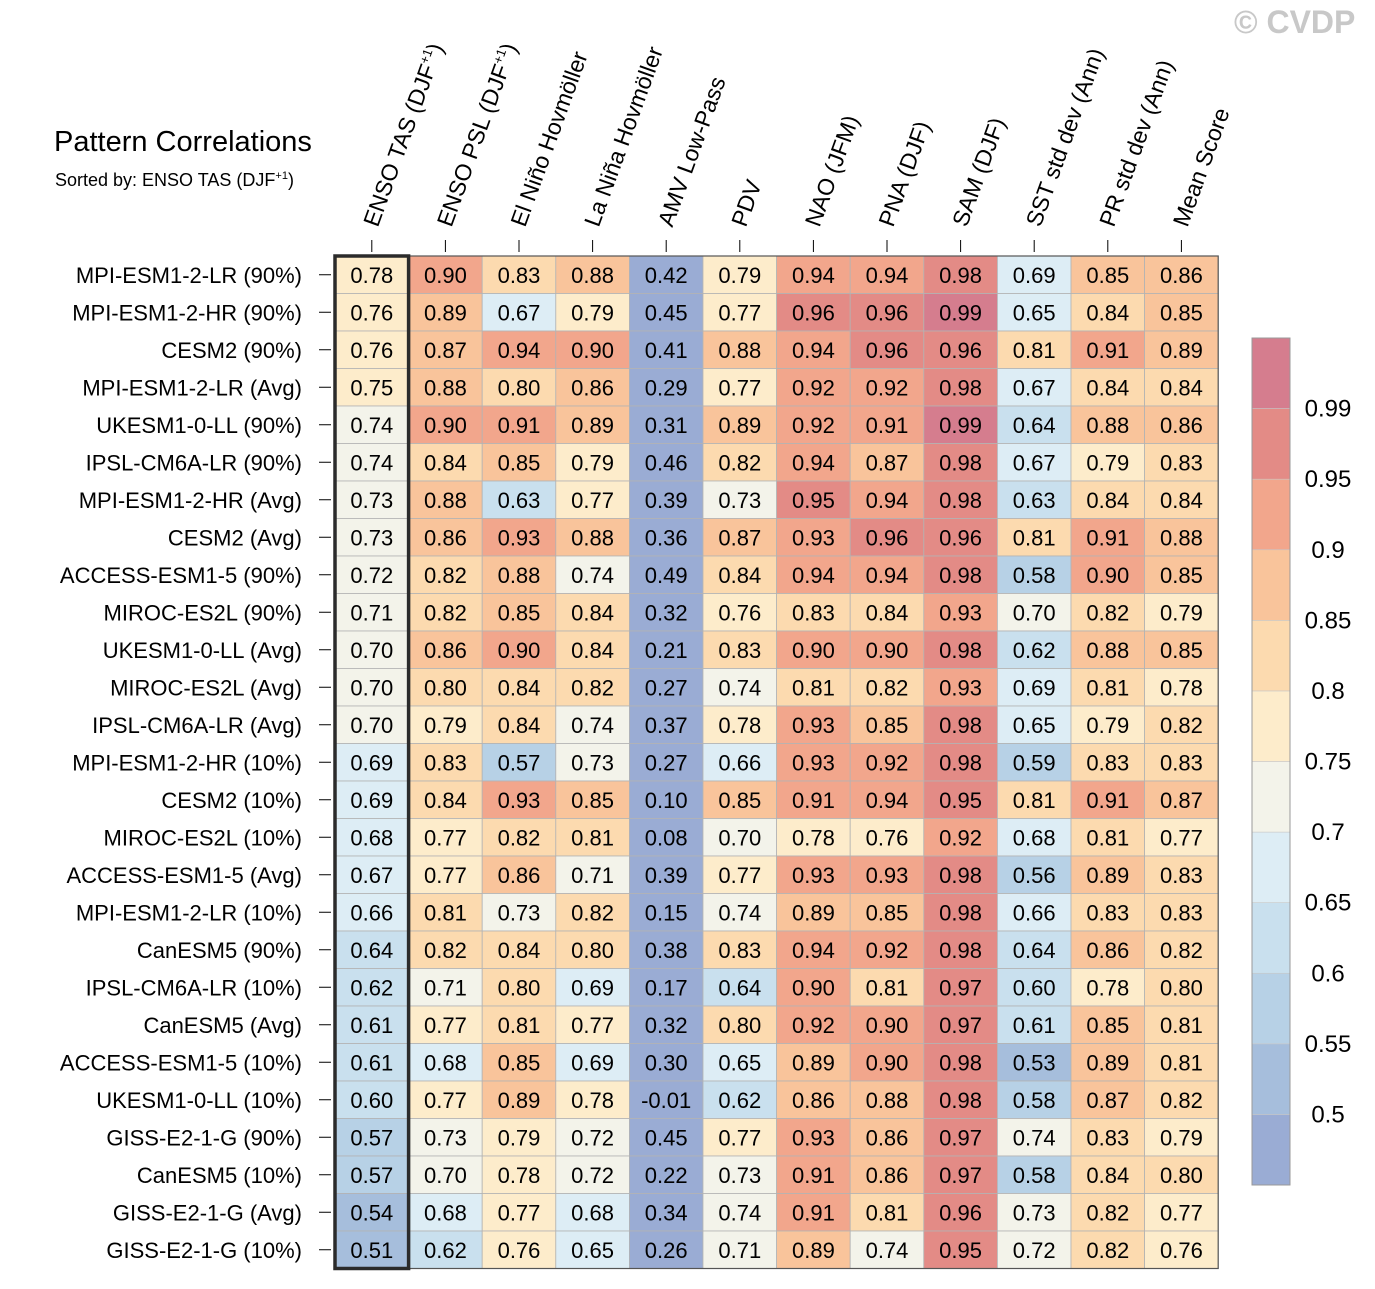 This screenshot has height=1289, width=1375. Describe the element at coordinates (666, 1175) in the screenshot. I see `cell-value: 0.22` at that location.